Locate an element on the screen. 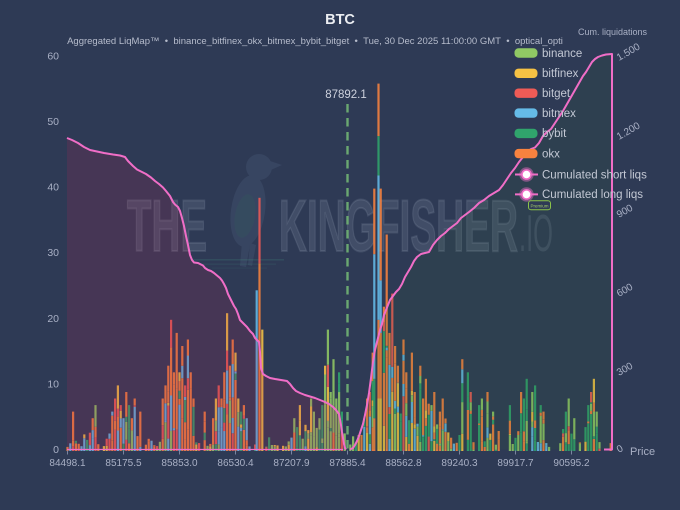 The image size is (680, 510). svg-text: 88562.8 is located at coordinates (403, 463).